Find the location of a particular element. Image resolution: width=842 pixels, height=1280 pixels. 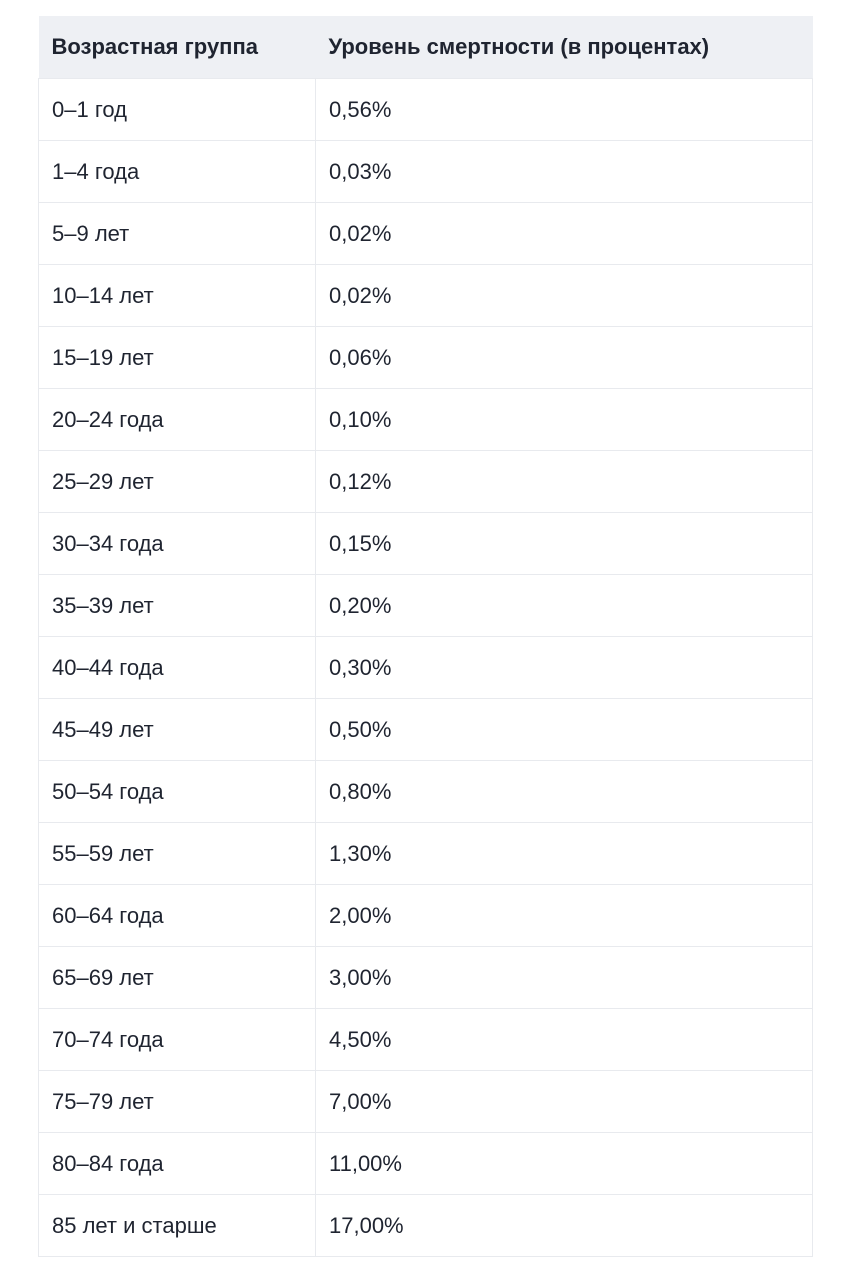

table-row: 70–74 года 4,50% is located at coordinates (425, 1039).